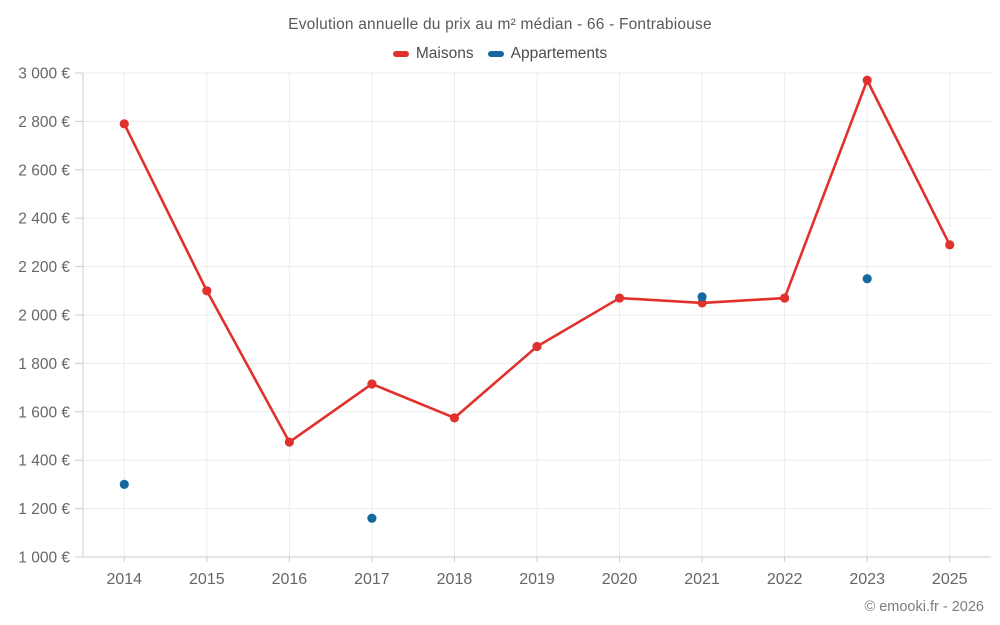 The width and height of the screenshot is (1000, 625). I want to click on y-tick-label: 2 400 €, so click(44, 219).